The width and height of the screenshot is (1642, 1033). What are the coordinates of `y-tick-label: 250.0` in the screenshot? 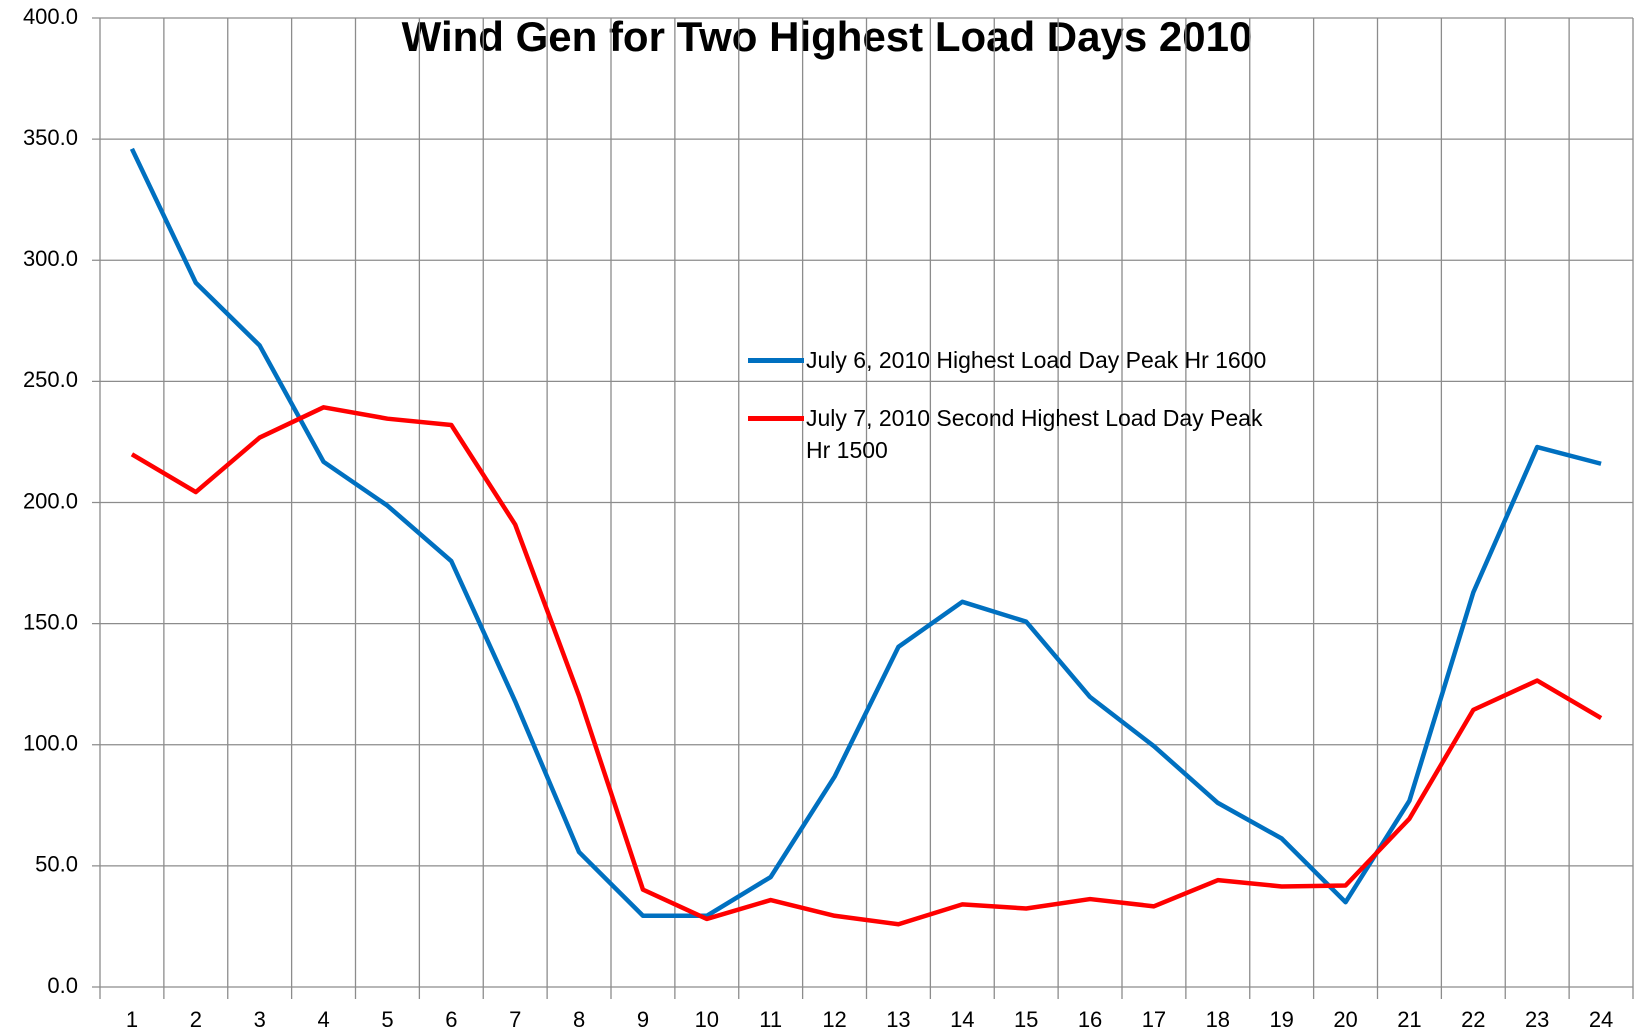 It's located at (50, 379).